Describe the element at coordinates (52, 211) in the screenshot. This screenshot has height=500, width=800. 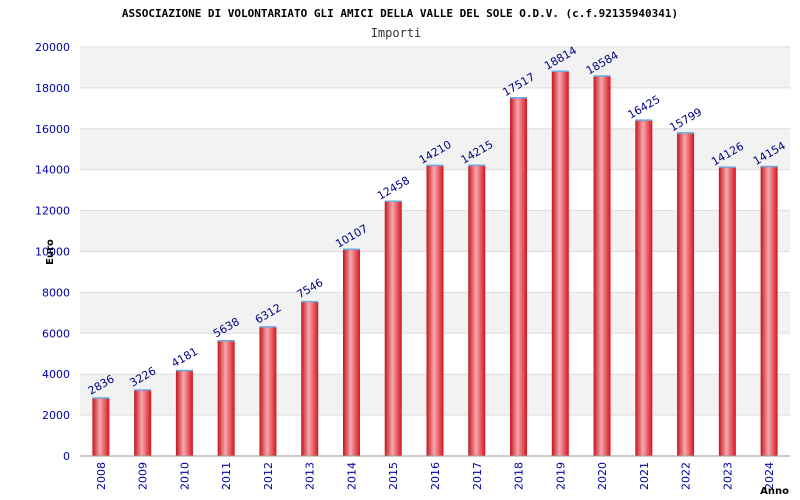
I see `y-tick-label: 12000` at that location.